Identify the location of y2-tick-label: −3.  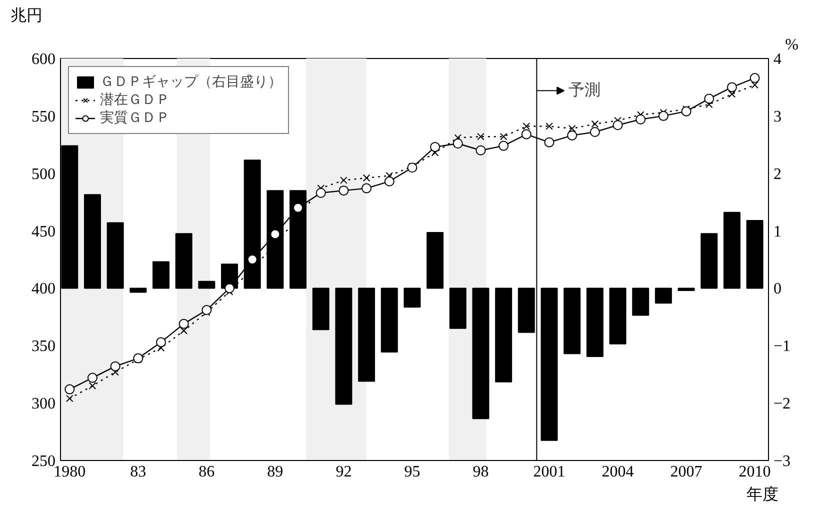
(782, 461).